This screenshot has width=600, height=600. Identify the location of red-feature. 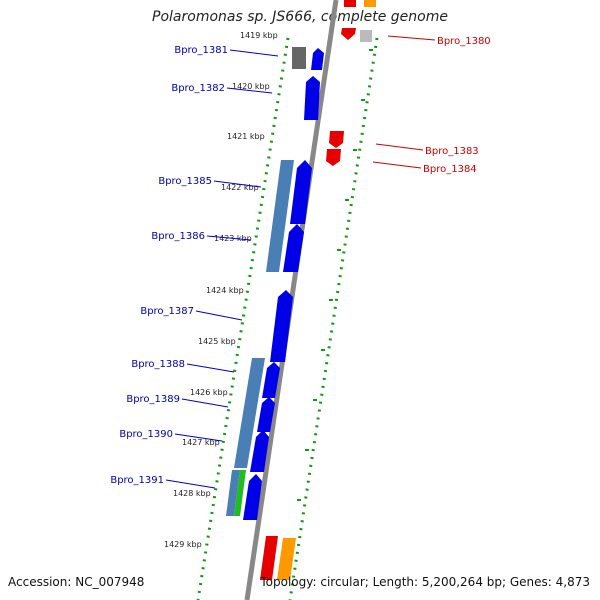
(350, 3).